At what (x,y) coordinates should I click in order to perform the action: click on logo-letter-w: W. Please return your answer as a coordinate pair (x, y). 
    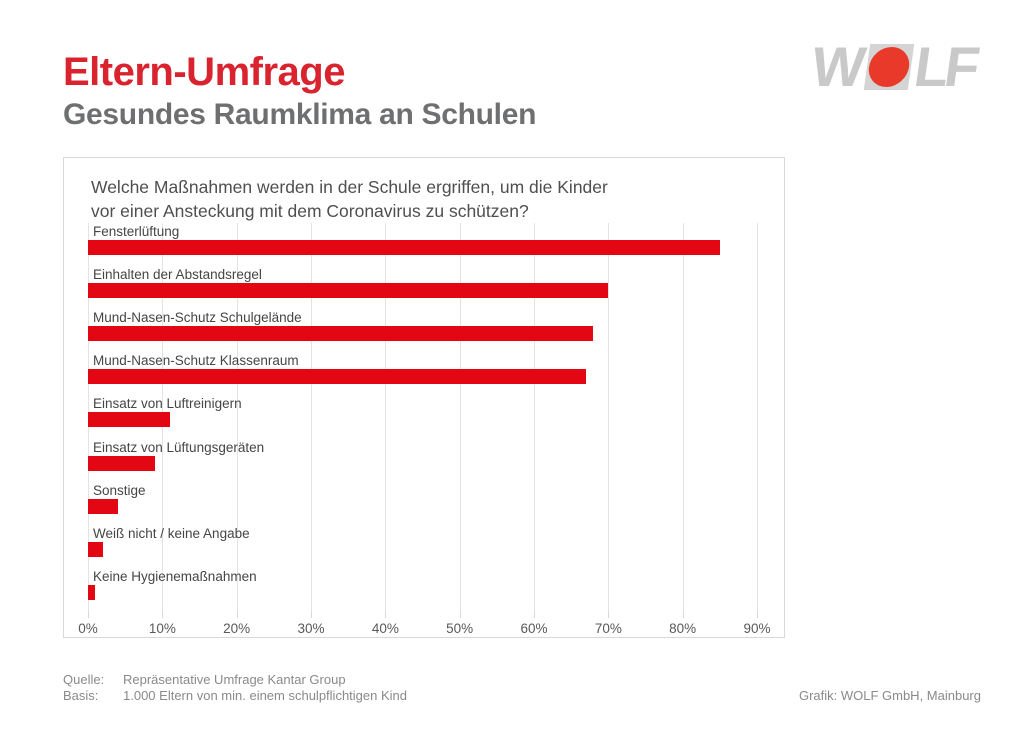
    Looking at the image, I should click on (836, 66).